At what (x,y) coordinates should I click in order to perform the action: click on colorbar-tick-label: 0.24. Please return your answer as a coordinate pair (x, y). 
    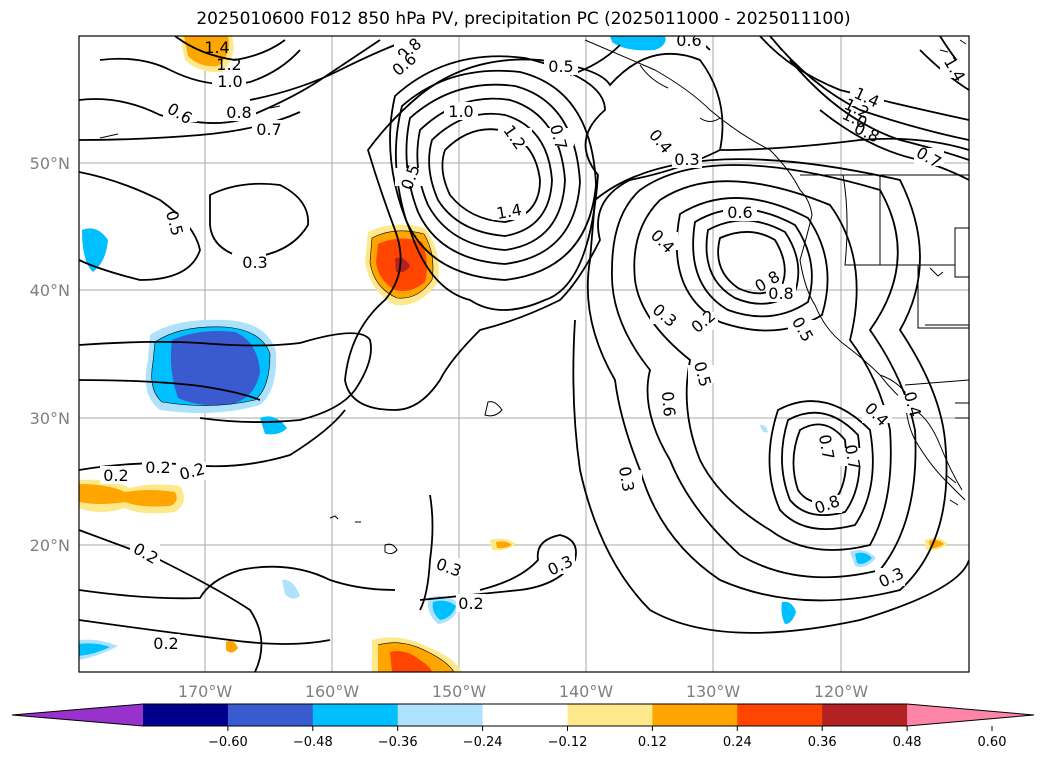
    Looking at the image, I should click on (737, 742).